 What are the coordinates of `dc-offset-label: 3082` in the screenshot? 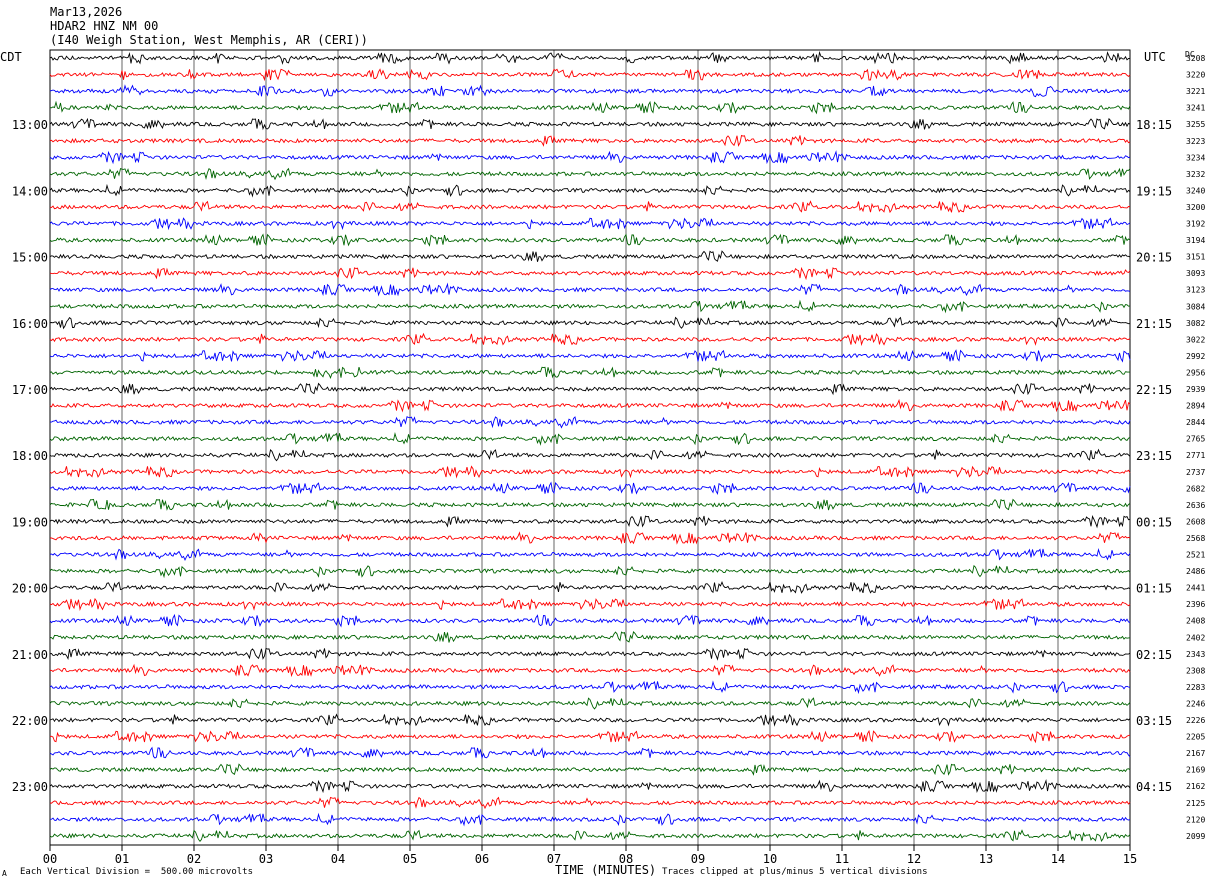 It's located at (1195, 323).